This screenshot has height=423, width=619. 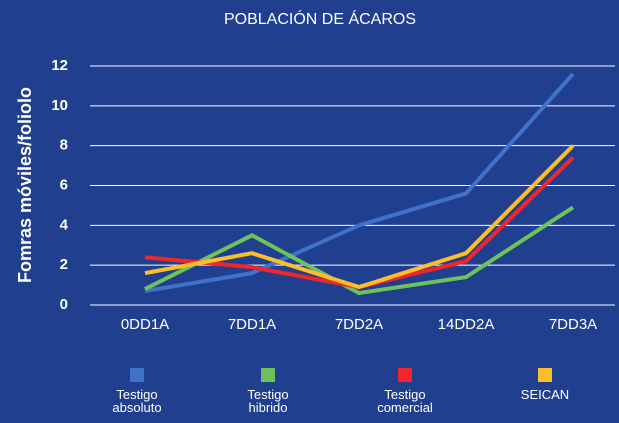 What do you see at coordinates (545, 384) in the screenshot?
I see `legend-item: SEICAN` at bounding box center [545, 384].